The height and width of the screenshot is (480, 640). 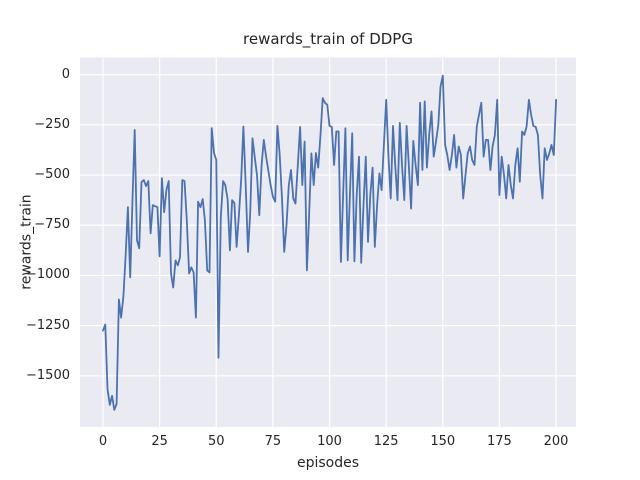 I want to click on x-tick-label: 0, so click(x=103, y=441).